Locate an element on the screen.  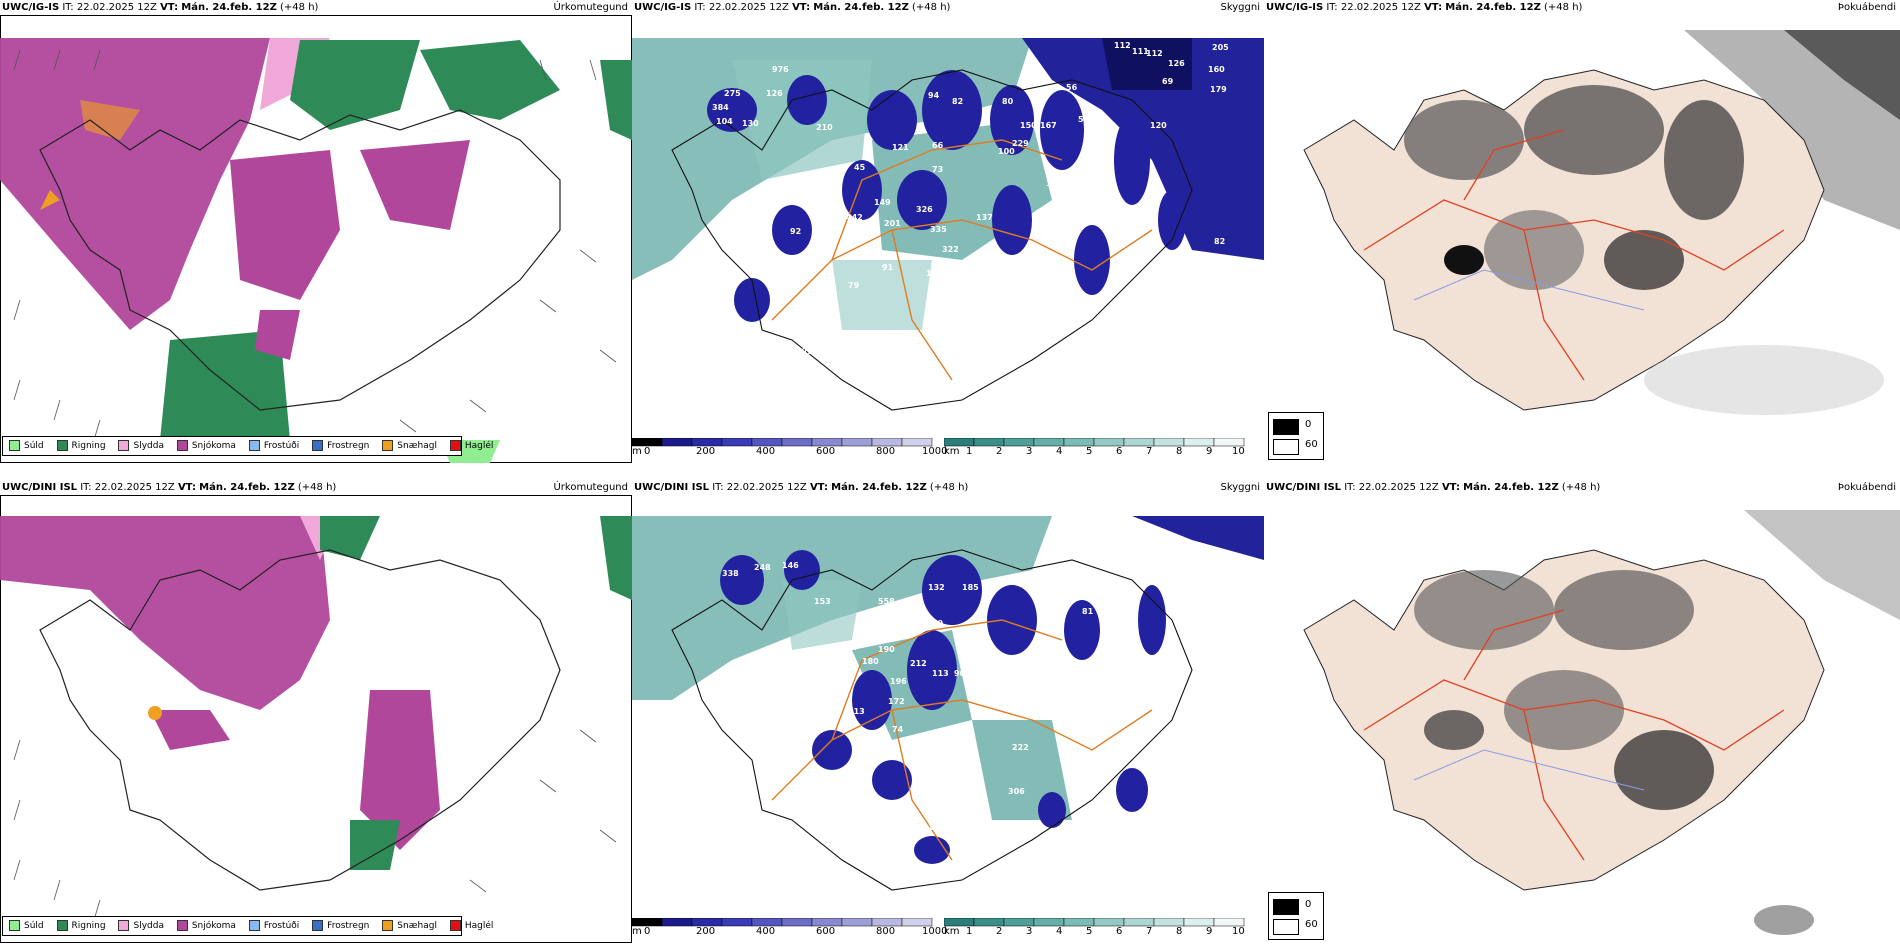
svg-text: 210 is located at coordinates (824, 127).